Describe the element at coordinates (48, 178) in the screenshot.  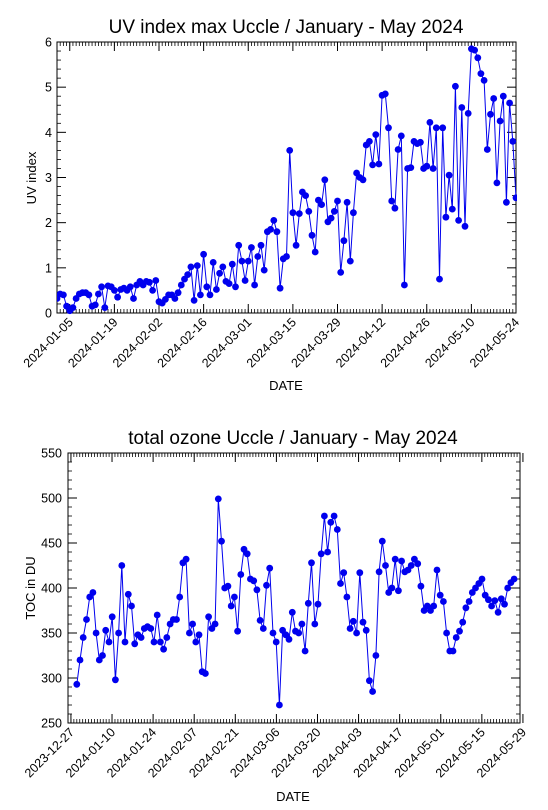
I see `uv-y-tick-label: 3` at that location.